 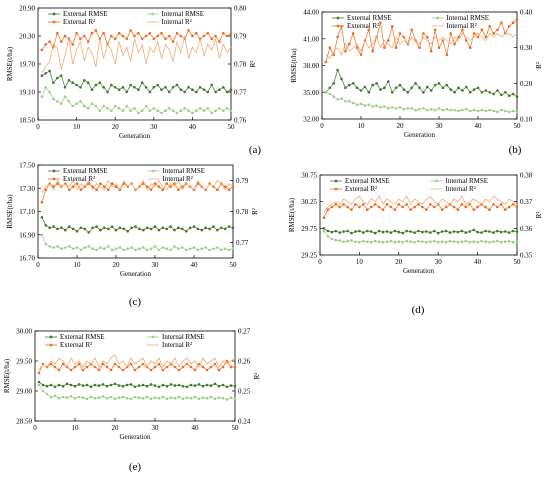 I want to click on y2-tick-label: 0.26, so click(x=244, y=362).